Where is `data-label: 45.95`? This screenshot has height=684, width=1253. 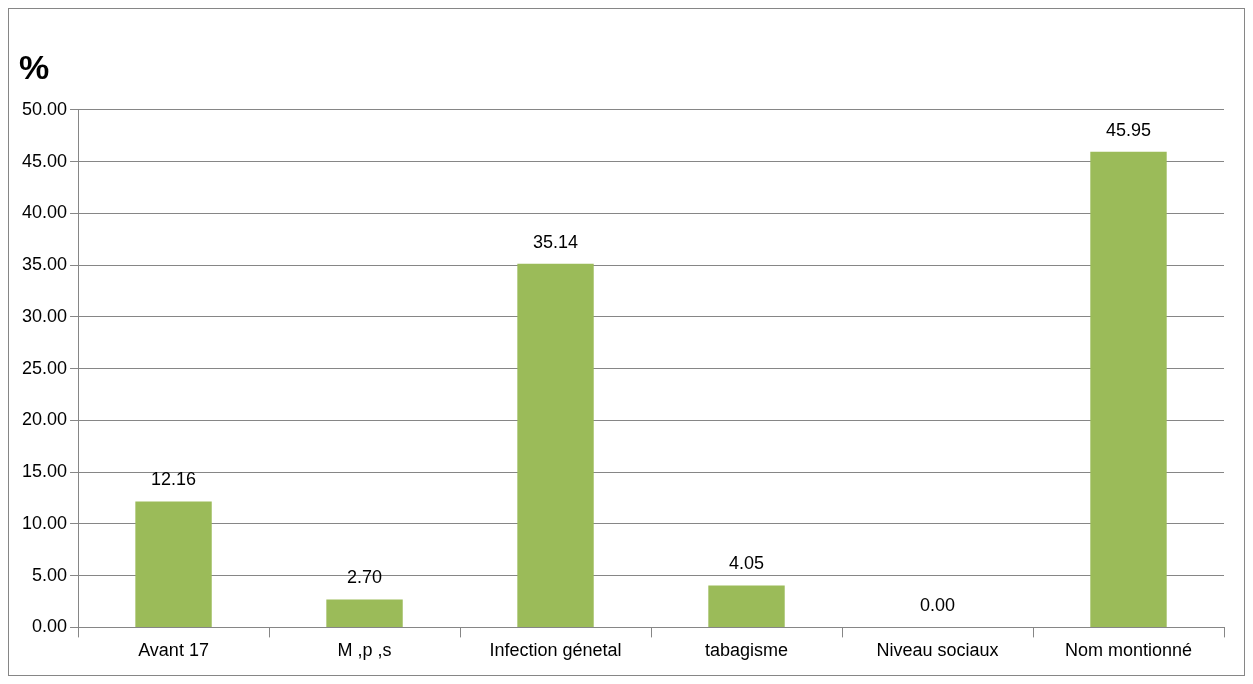 data-label: 45.95 is located at coordinates (1128, 129).